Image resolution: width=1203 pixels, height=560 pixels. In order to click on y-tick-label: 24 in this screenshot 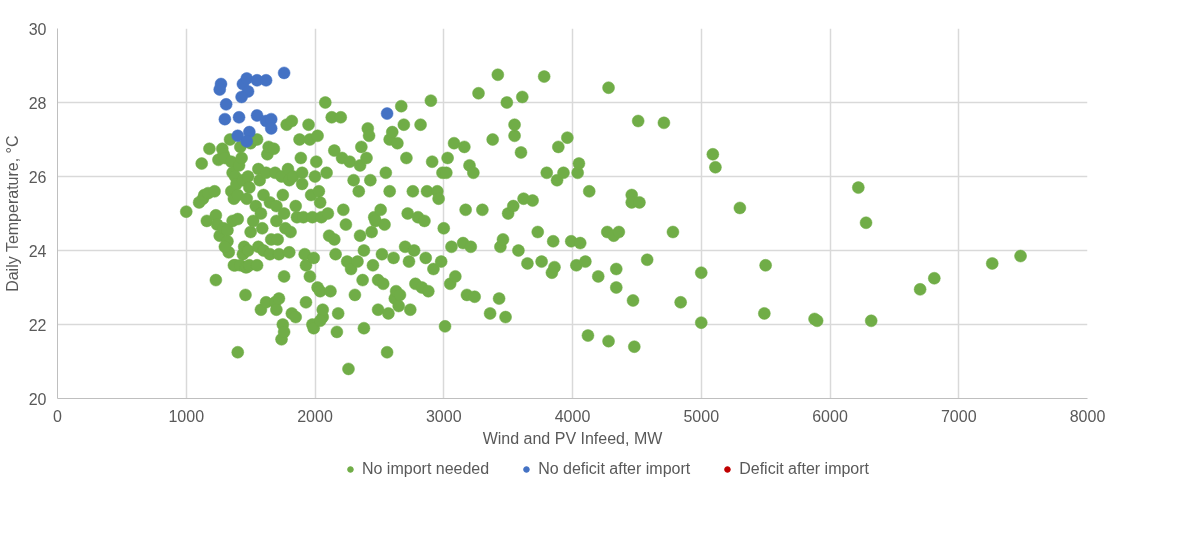, I will do `click(37, 251)`.